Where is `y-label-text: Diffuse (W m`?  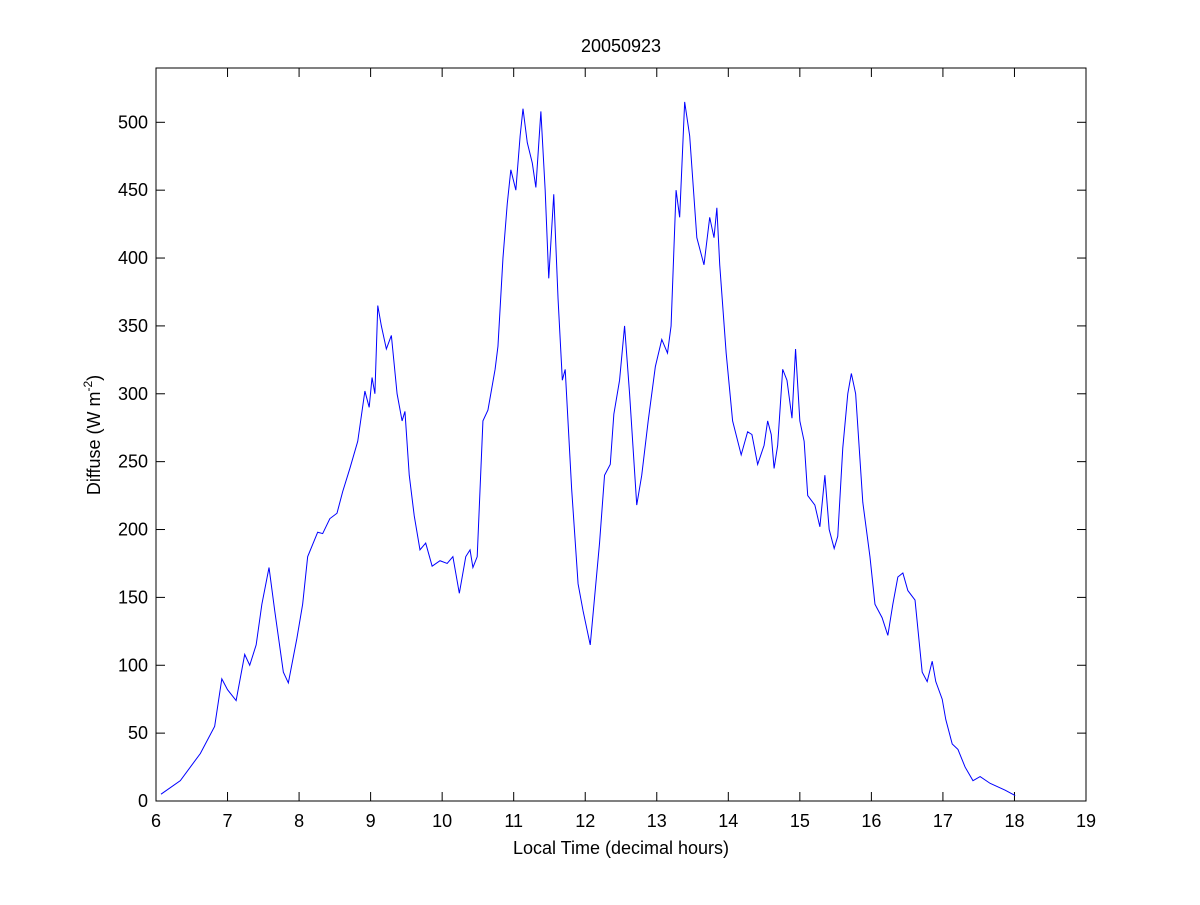
y-label-text: Diffuse (W m is located at coordinates (94, 443).